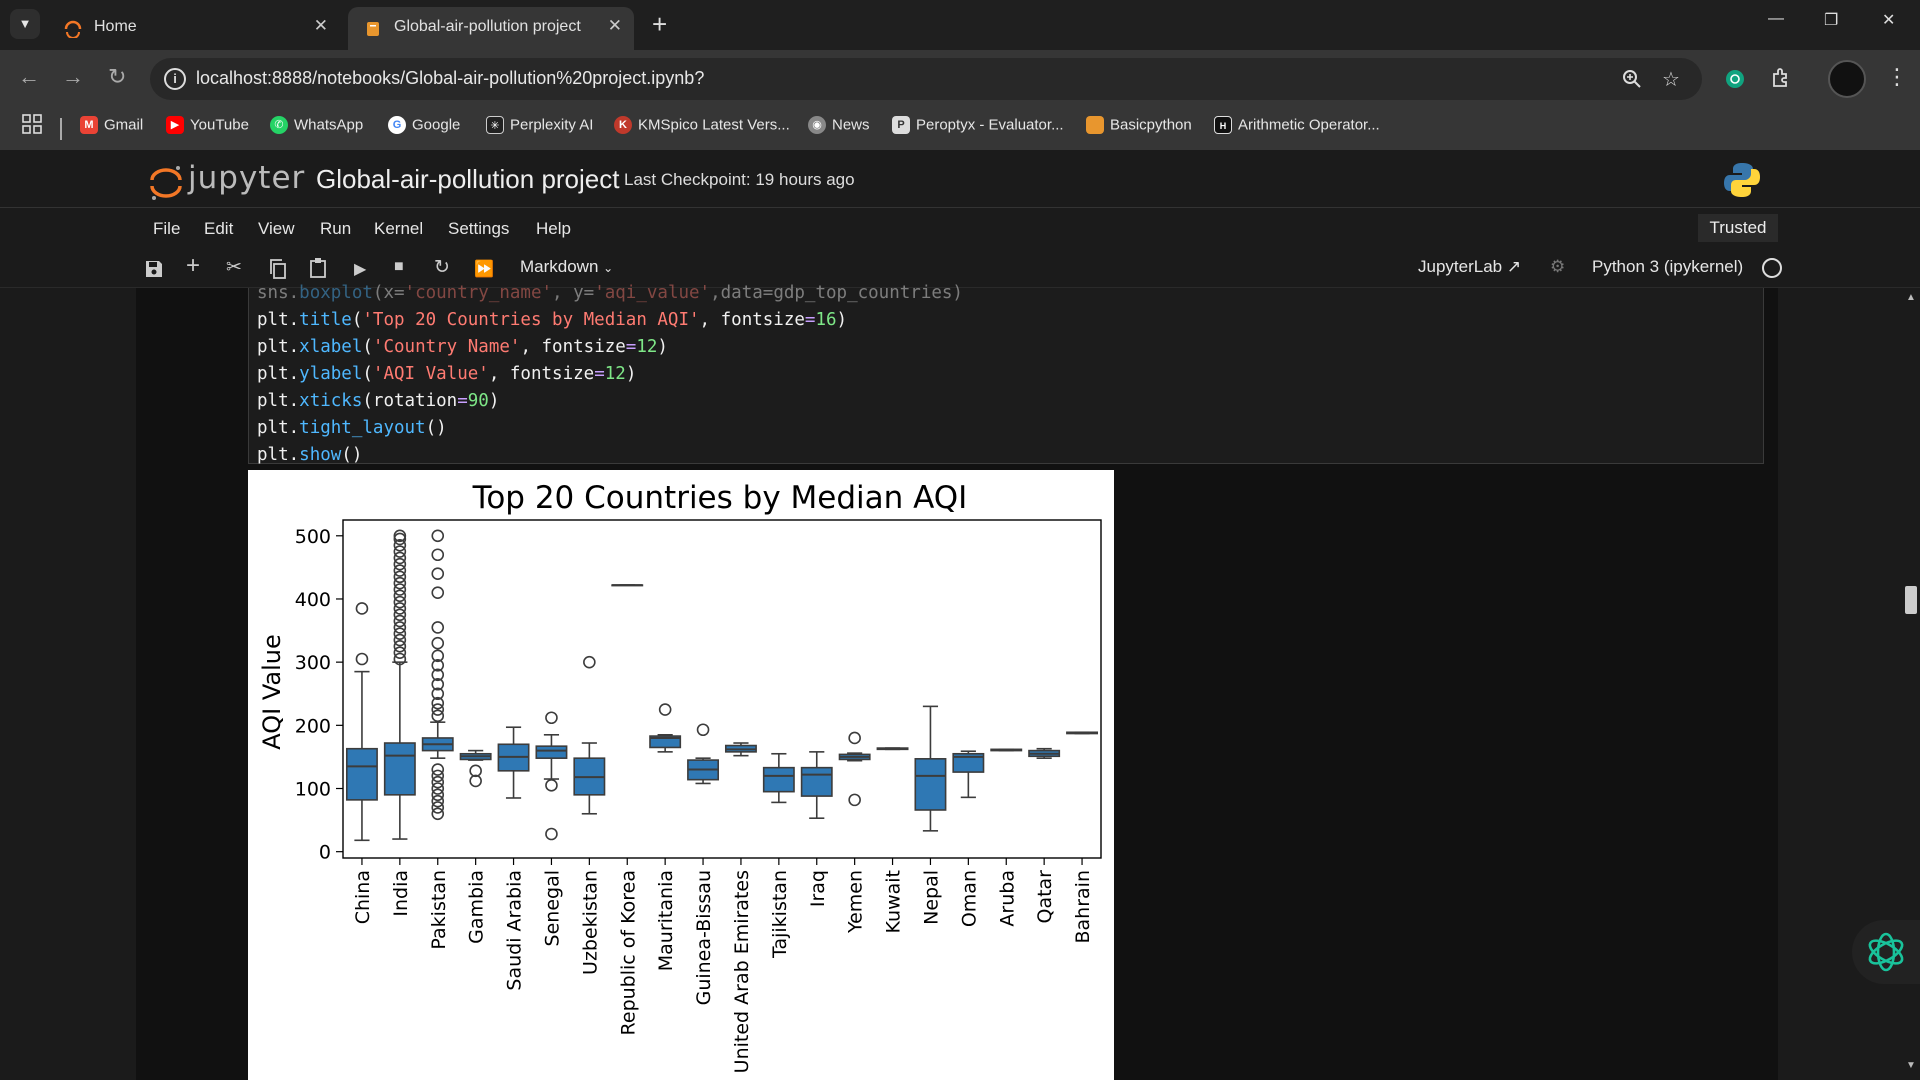 The image size is (1920, 1080). I want to click on scroll-up-icon: ▲, so click(1911, 297).